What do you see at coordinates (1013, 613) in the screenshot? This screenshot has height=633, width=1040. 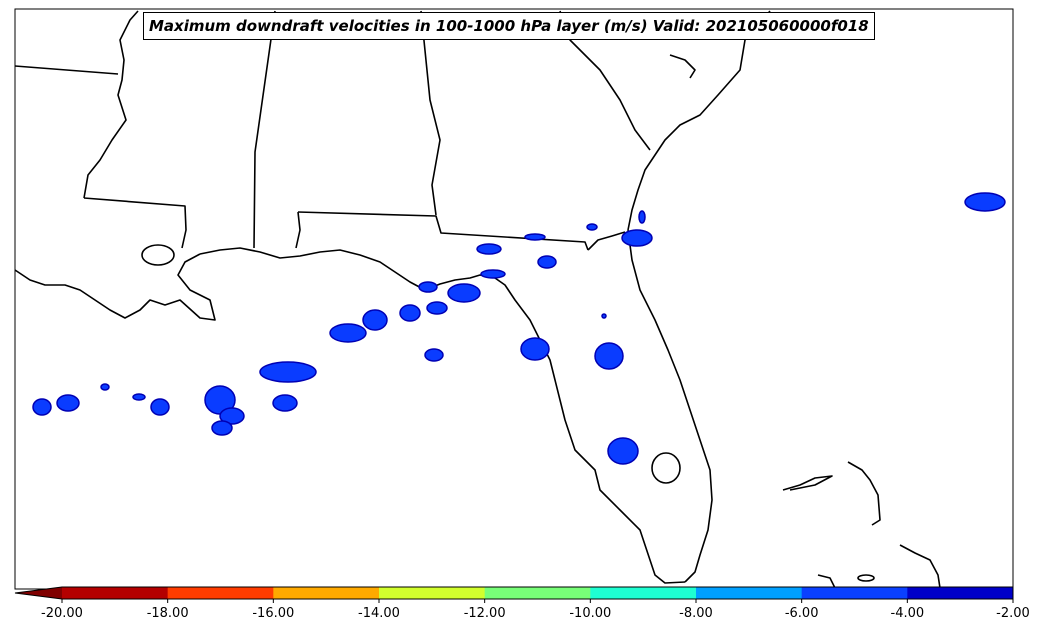 I see `colorbar-tick-label: -2.00` at bounding box center [1013, 613].